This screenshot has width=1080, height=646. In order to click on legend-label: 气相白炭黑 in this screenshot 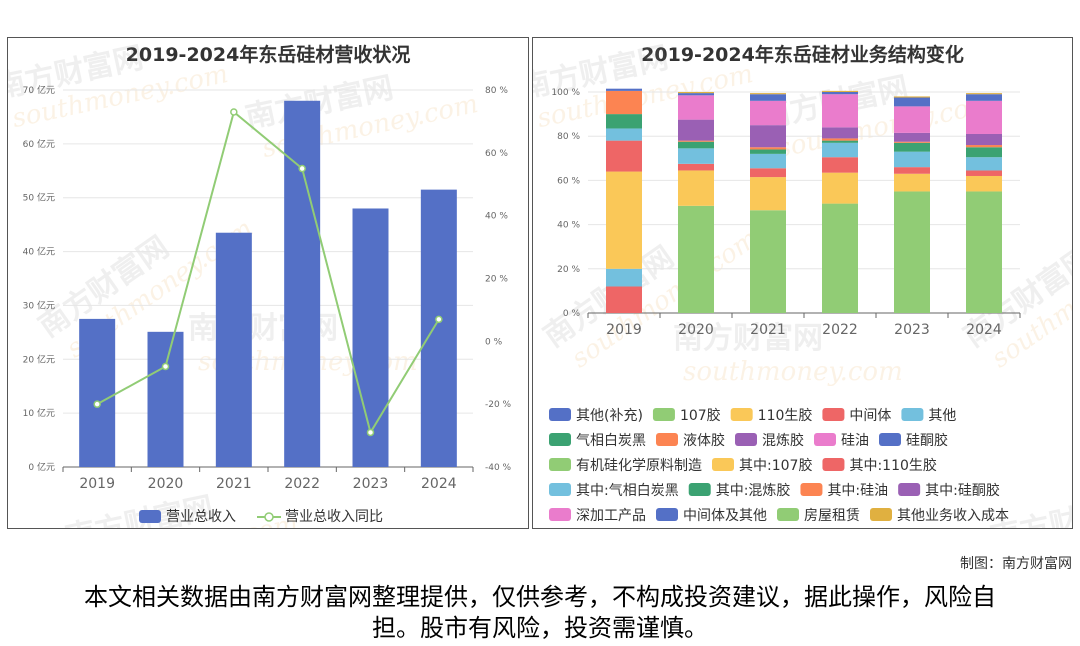, I will do `click(611, 441)`.